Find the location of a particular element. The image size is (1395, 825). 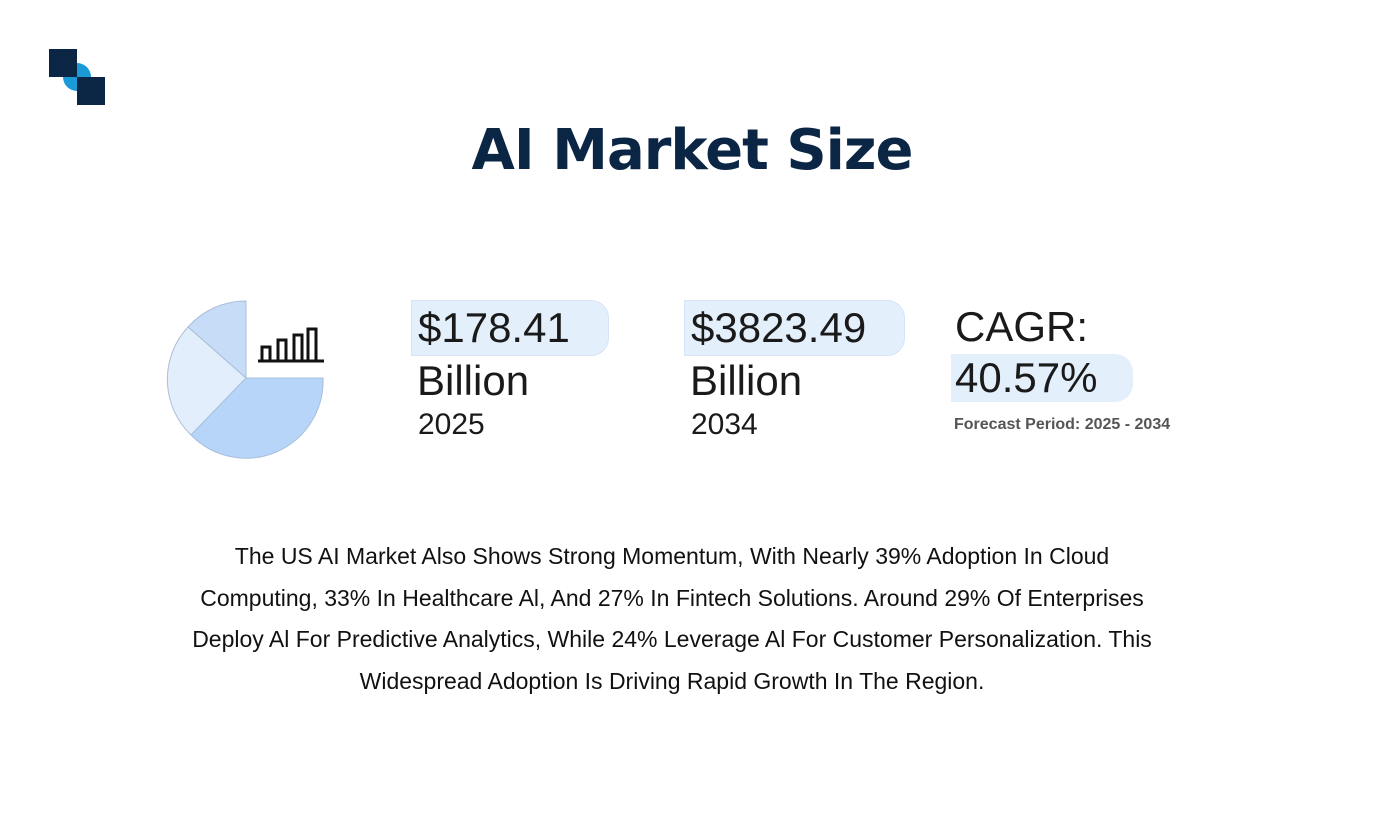

stat-value: $3823.49 is located at coordinates (795, 328).